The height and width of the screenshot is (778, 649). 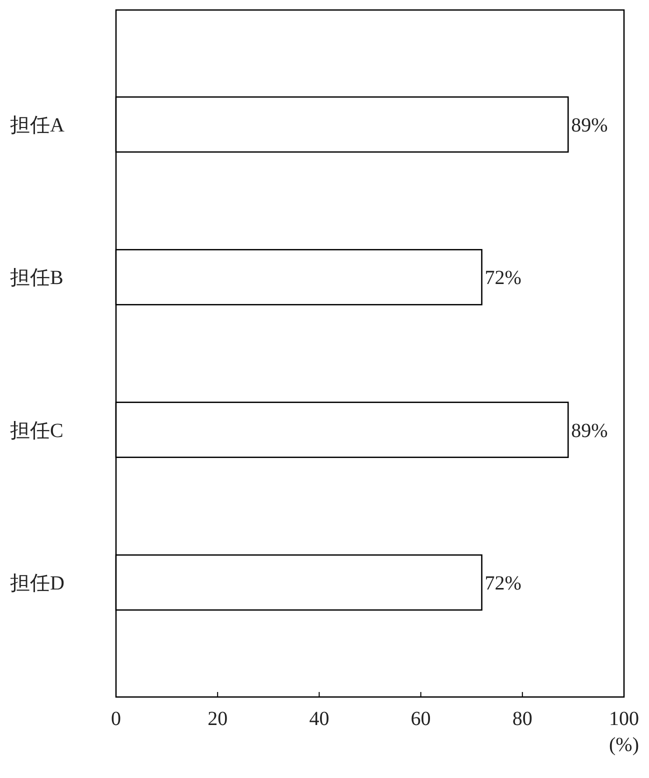 I want to click on x-tick-label: 20, so click(x=218, y=719).